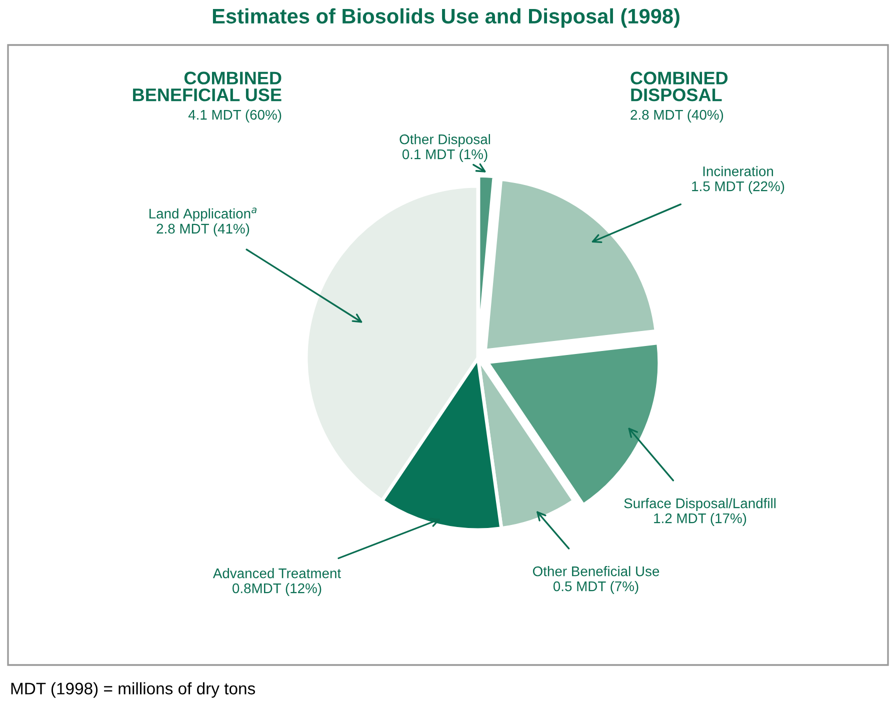 The image size is (892, 702). I want to click on data-label: 0.1 MDT (1%), so click(445, 155).